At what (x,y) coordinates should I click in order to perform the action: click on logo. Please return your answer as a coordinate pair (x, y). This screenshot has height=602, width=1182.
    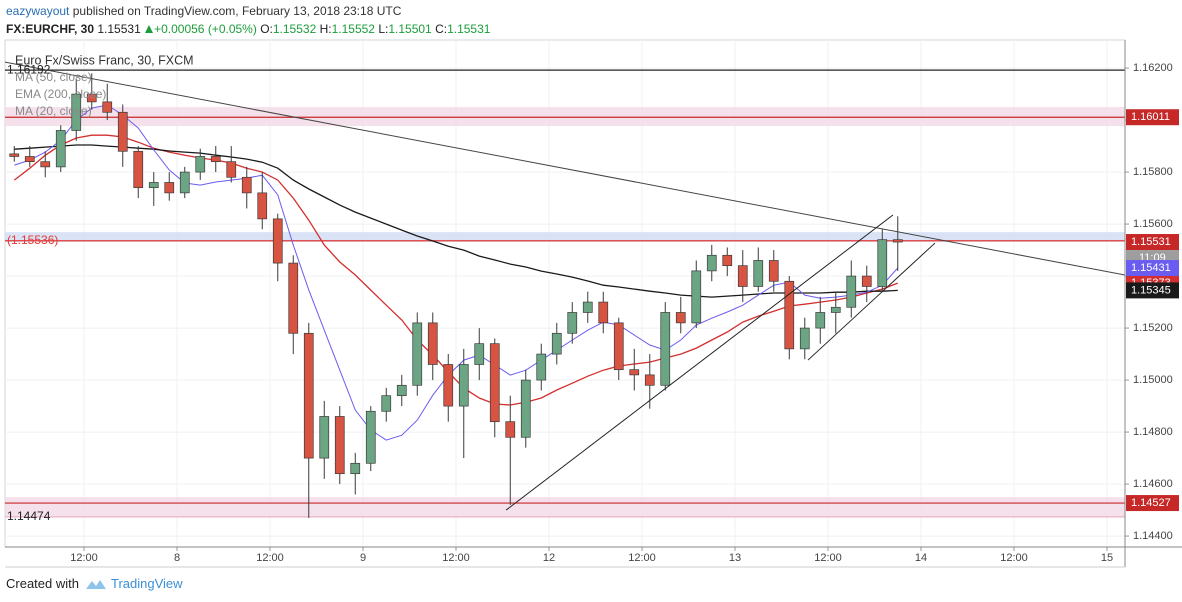
    Looking at the image, I should click on (95, 584).